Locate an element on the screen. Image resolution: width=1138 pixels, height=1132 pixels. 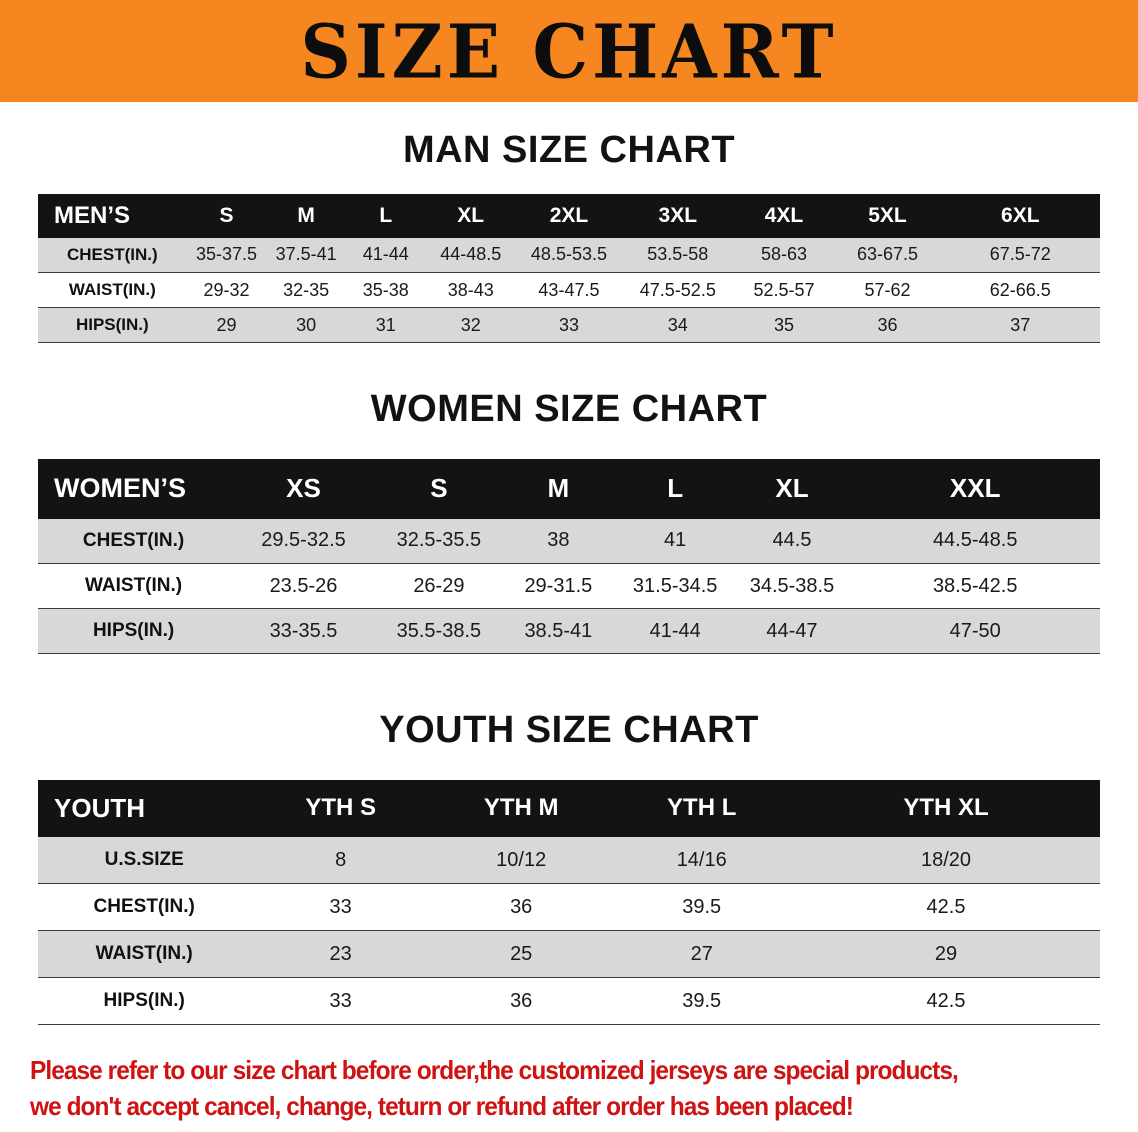
youth-measurement-row: U.S.SIZE 8 10/12 14/16 18/20 is located at coordinates (569, 860).